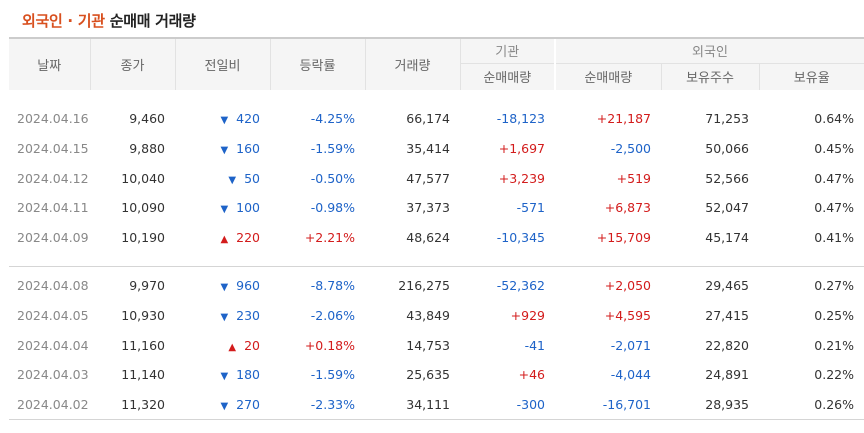 This screenshot has width=864, height=433. Describe the element at coordinates (811, 76) in the screenshot. I see `header-holding-ratio: 보유율` at that location.